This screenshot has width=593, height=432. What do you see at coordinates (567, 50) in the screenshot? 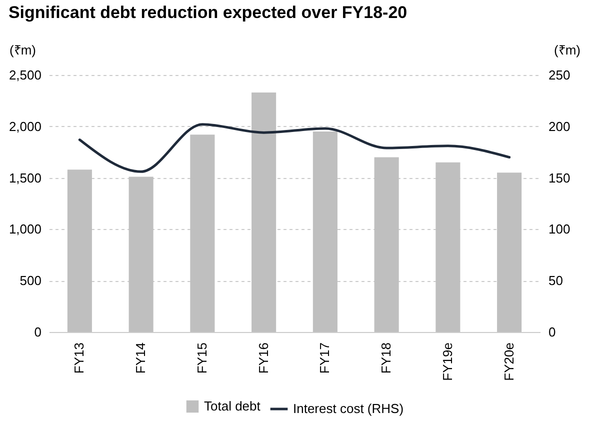
I see `y2-axis-title: (₹m)` at bounding box center [567, 50].